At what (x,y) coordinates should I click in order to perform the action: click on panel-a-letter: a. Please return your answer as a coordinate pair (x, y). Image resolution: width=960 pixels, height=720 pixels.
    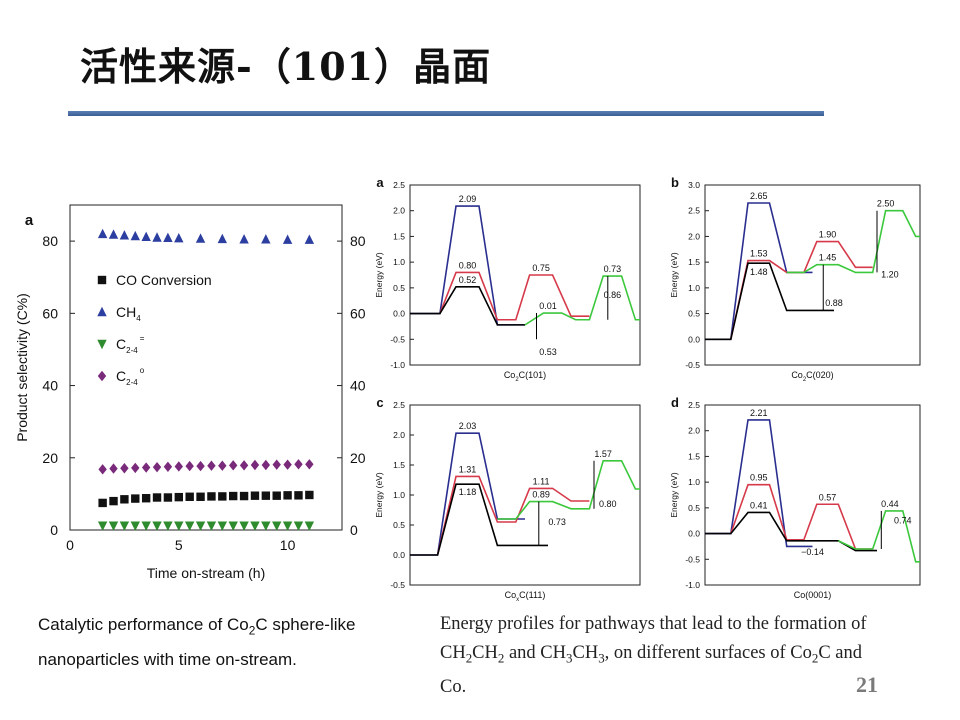
    Looking at the image, I should click on (29, 220).